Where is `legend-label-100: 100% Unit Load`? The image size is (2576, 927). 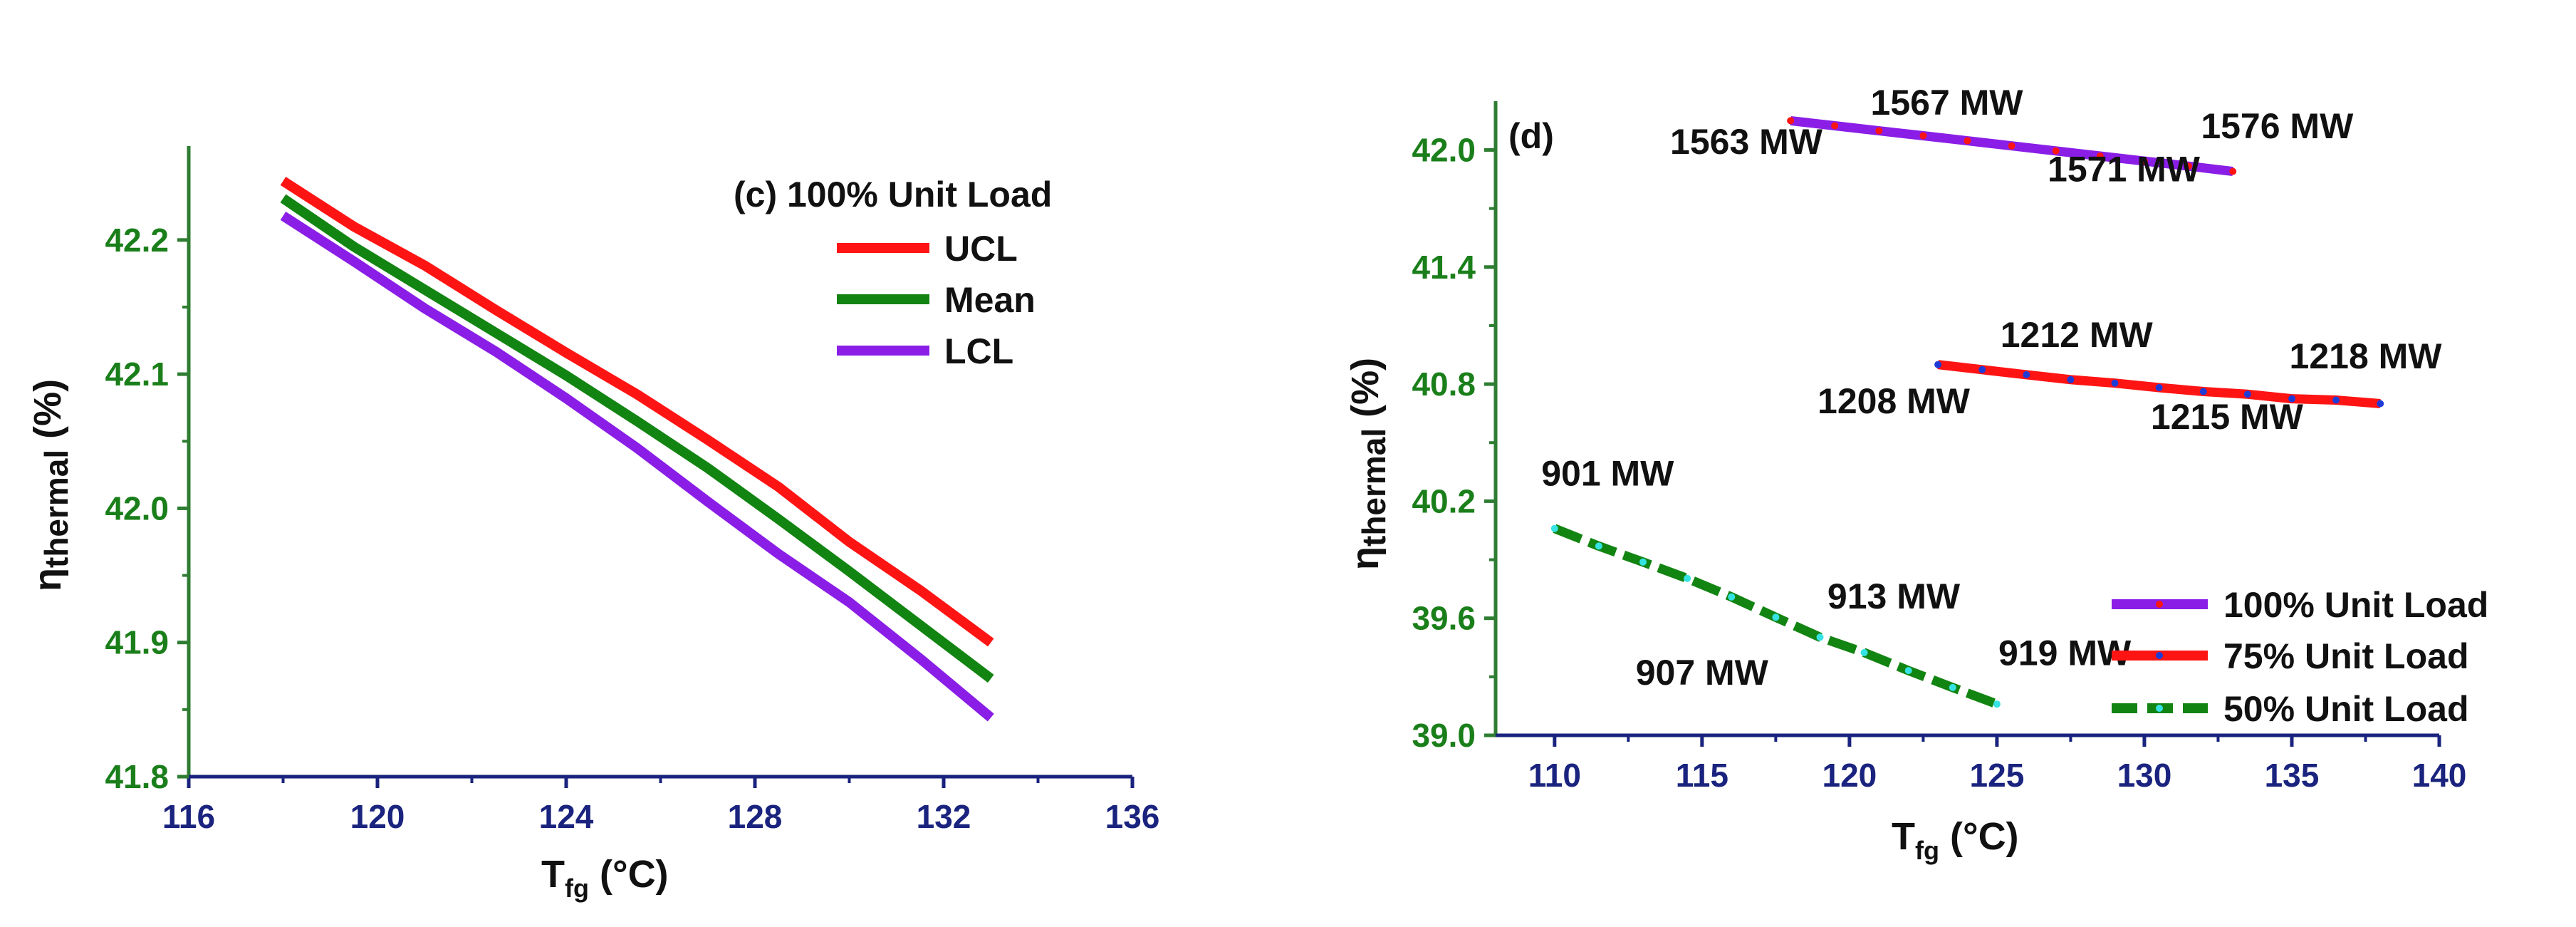
legend-label-100: 100% Unit Load is located at coordinates (2355, 605).